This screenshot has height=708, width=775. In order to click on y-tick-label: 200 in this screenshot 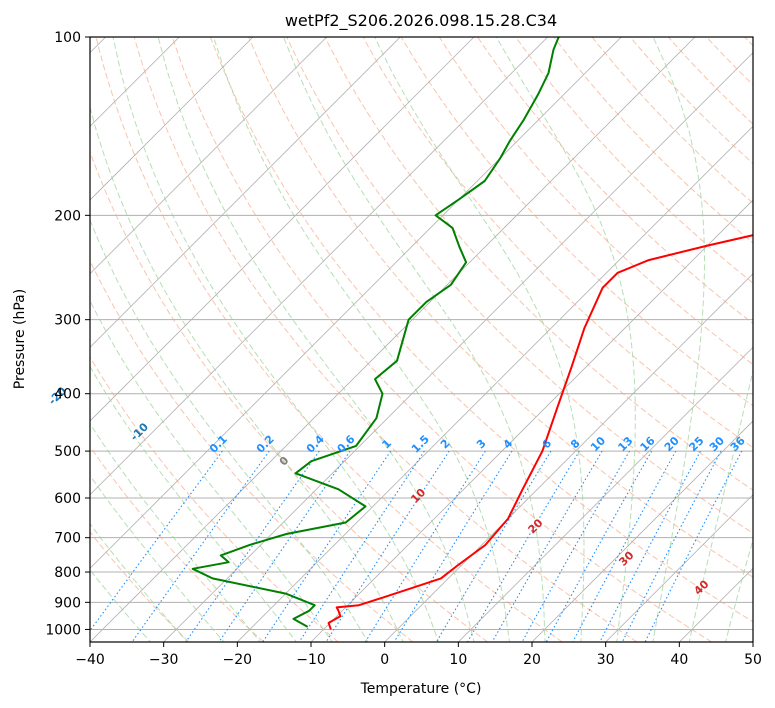, I will do `click(67, 216)`.